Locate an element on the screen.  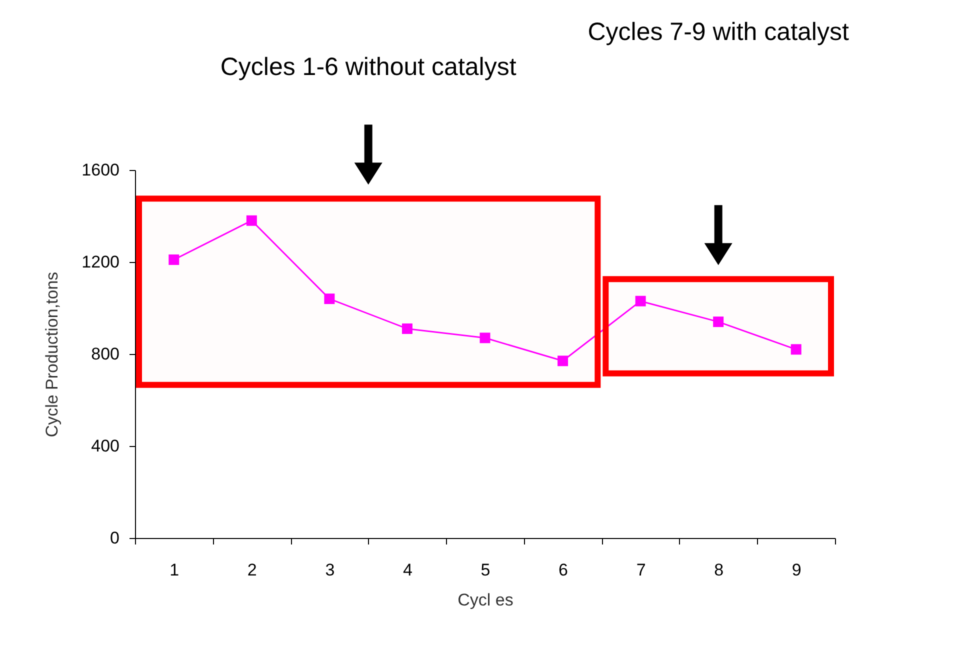
x-tick-label: 4 is located at coordinates (407, 570).